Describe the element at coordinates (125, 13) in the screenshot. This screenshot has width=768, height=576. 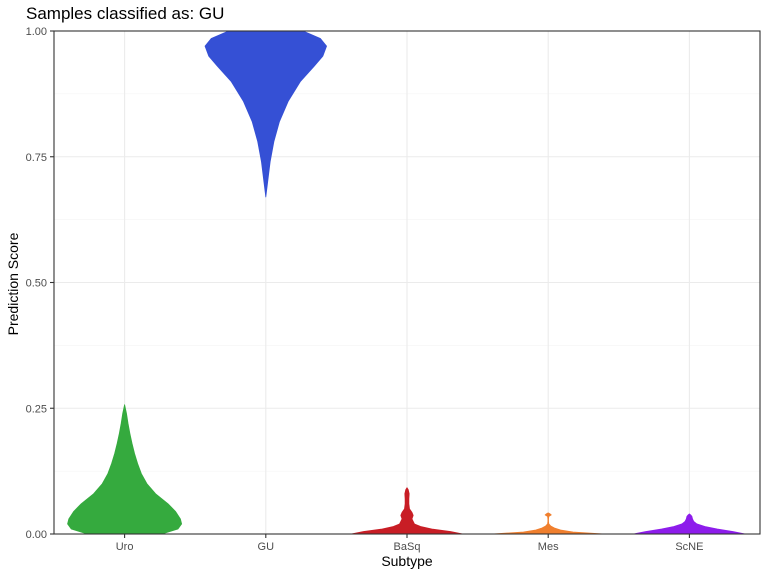
I see `chart-title: Samples classified as: GU` at that location.